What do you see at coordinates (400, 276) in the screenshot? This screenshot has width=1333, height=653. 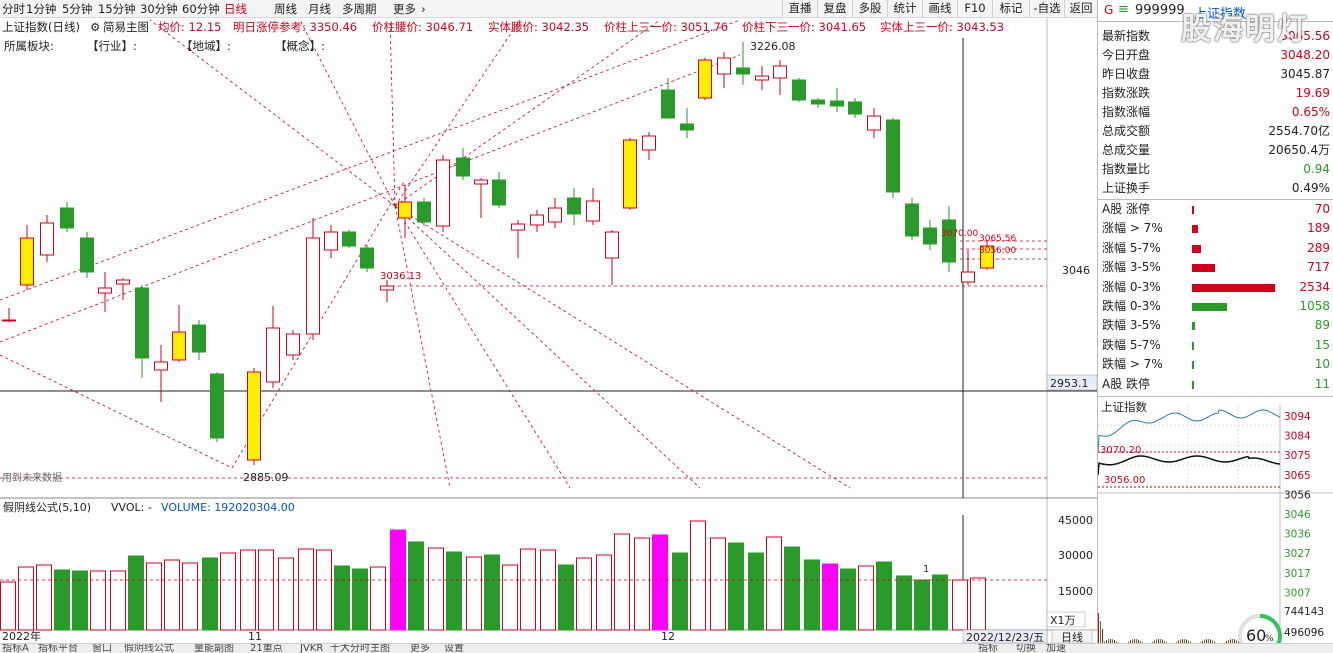 I see `mid-price-label: 3036.13` at bounding box center [400, 276].